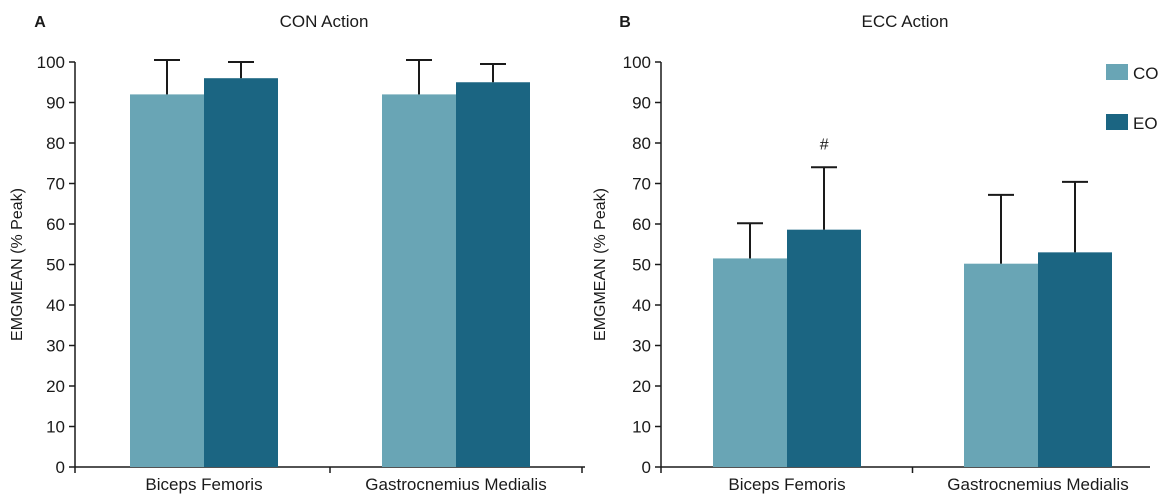  I want to click on significance-marker: #, so click(825, 144).